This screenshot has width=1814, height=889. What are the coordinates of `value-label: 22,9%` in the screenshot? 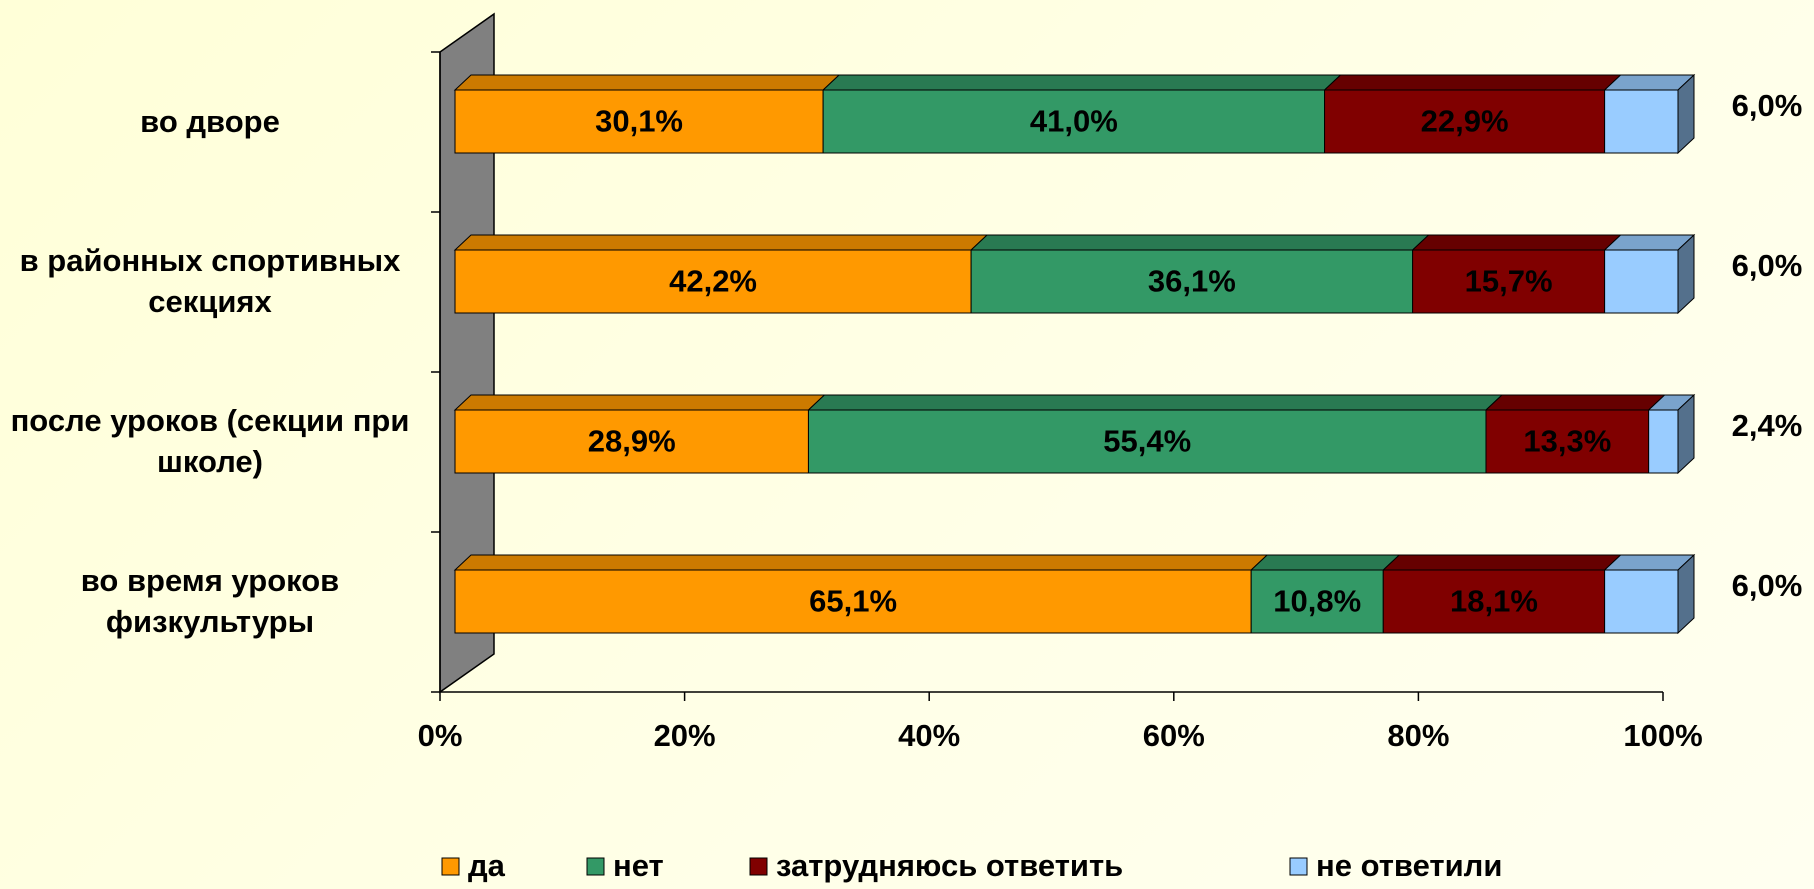 It's located at (1465, 121).